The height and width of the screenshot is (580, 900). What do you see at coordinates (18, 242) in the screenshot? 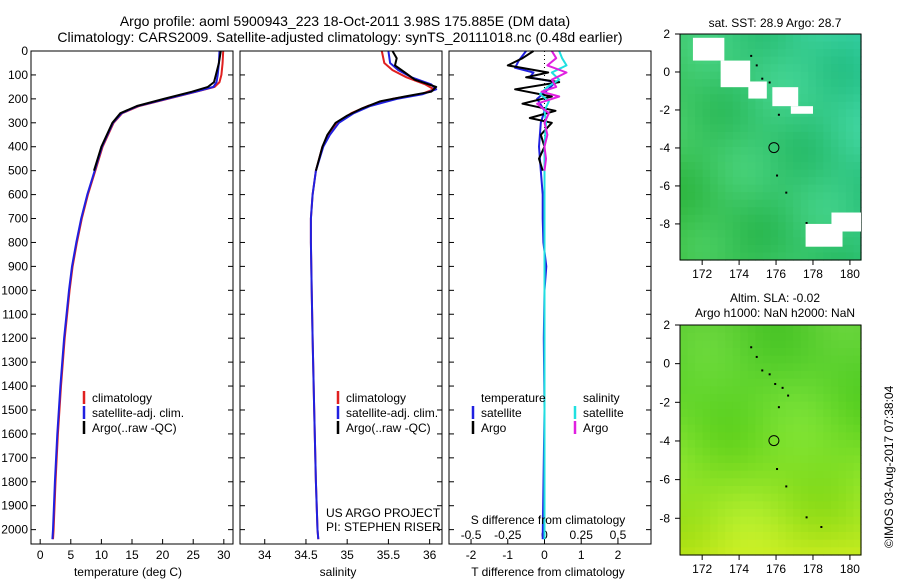
I see `y-tick-label: 800` at bounding box center [18, 242].